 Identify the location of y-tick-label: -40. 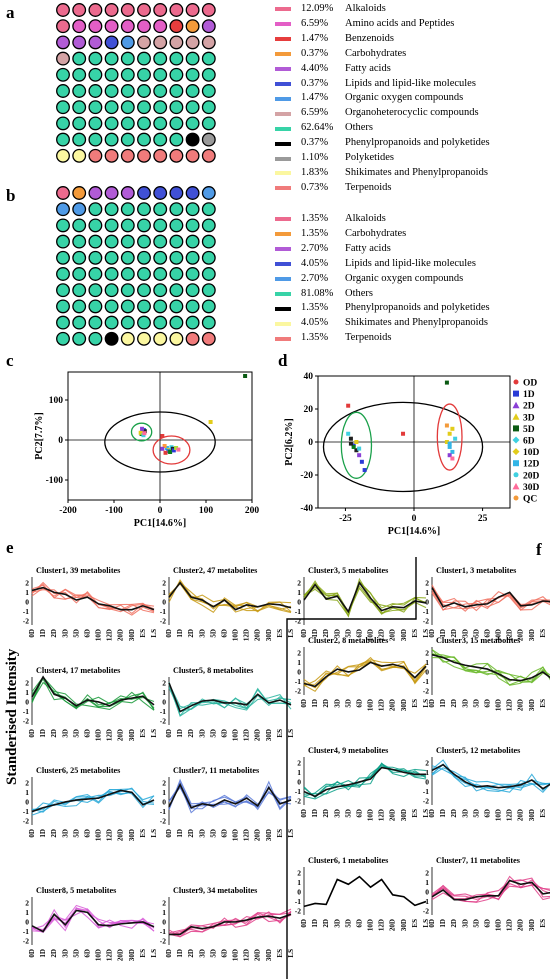
(306, 509).